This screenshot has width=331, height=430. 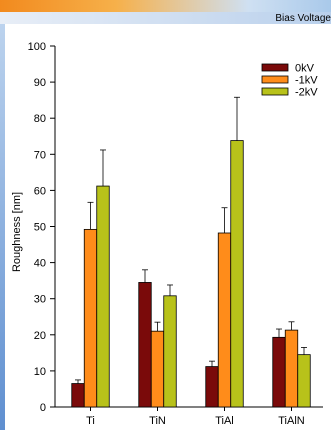 What do you see at coordinates (306, 81) in the screenshot?
I see `legend-label--1kV: -1kV` at bounding box center [306, 81].